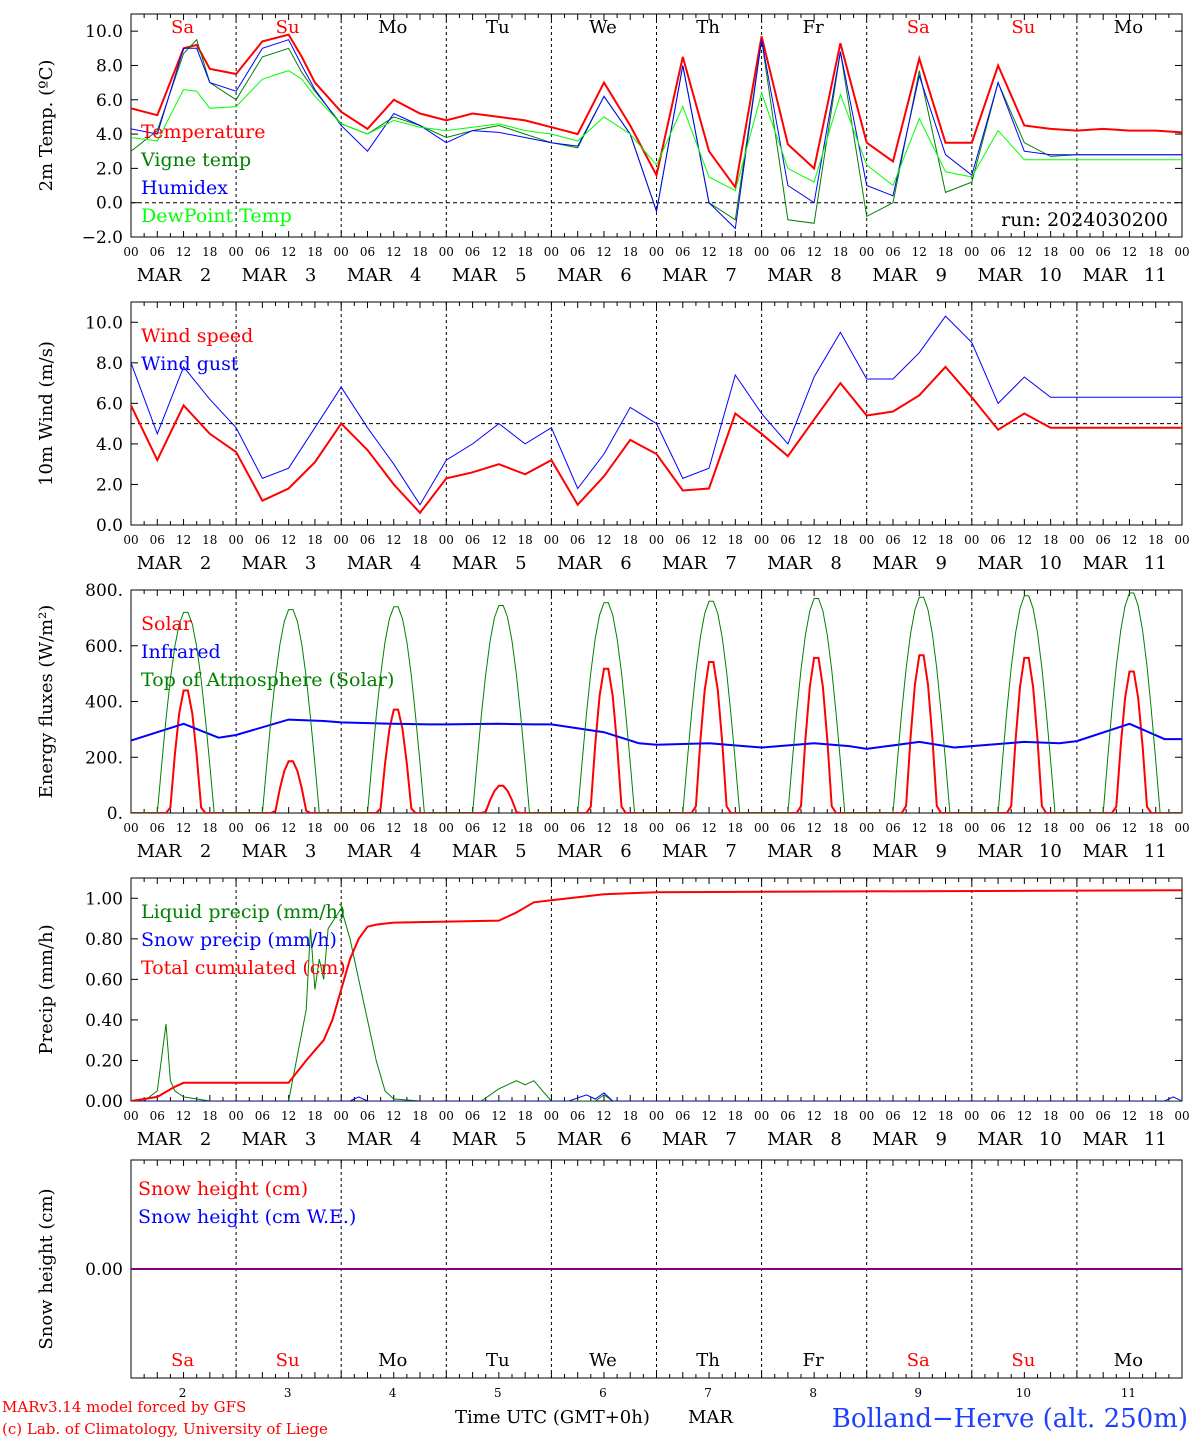  I want to click on legend-entry: Total cumulated (cm), so click(243, 968).